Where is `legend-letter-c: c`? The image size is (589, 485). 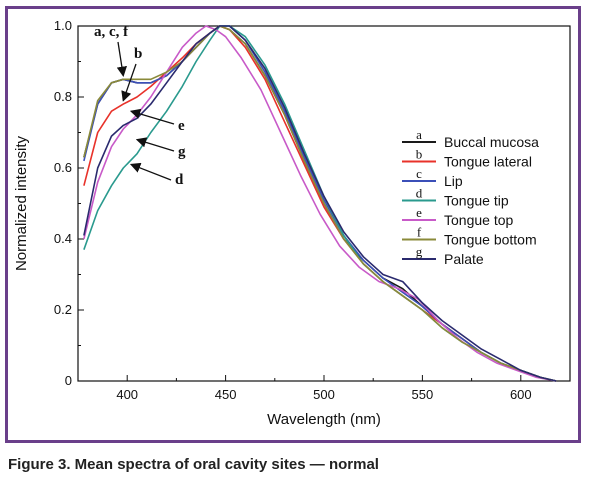 legend-letter-c: c is located at coordinates (419, 173).